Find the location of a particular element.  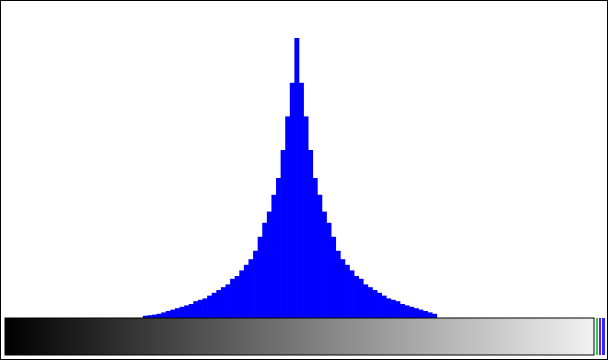

blue-marker is located at coordinates (603, 336).